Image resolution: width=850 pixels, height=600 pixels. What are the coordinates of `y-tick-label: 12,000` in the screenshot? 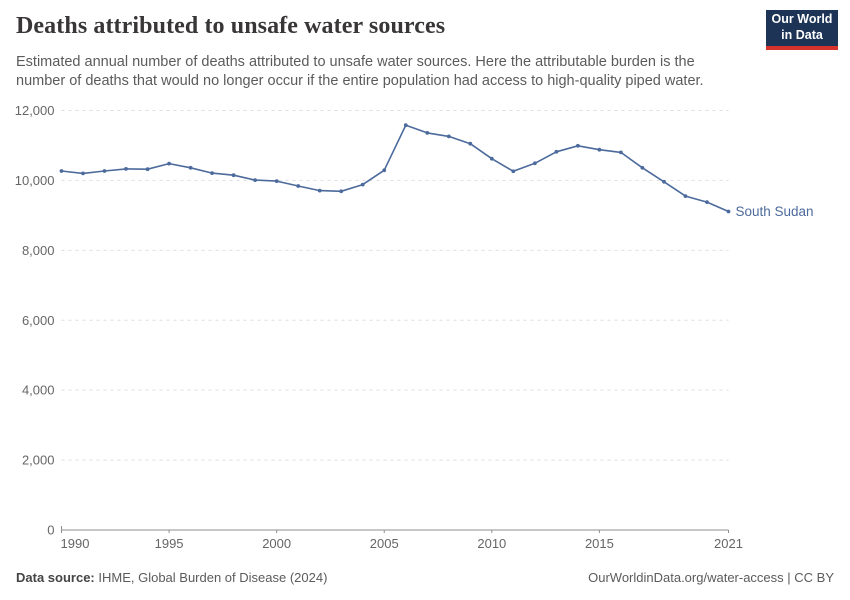 It's located at (35, 110).